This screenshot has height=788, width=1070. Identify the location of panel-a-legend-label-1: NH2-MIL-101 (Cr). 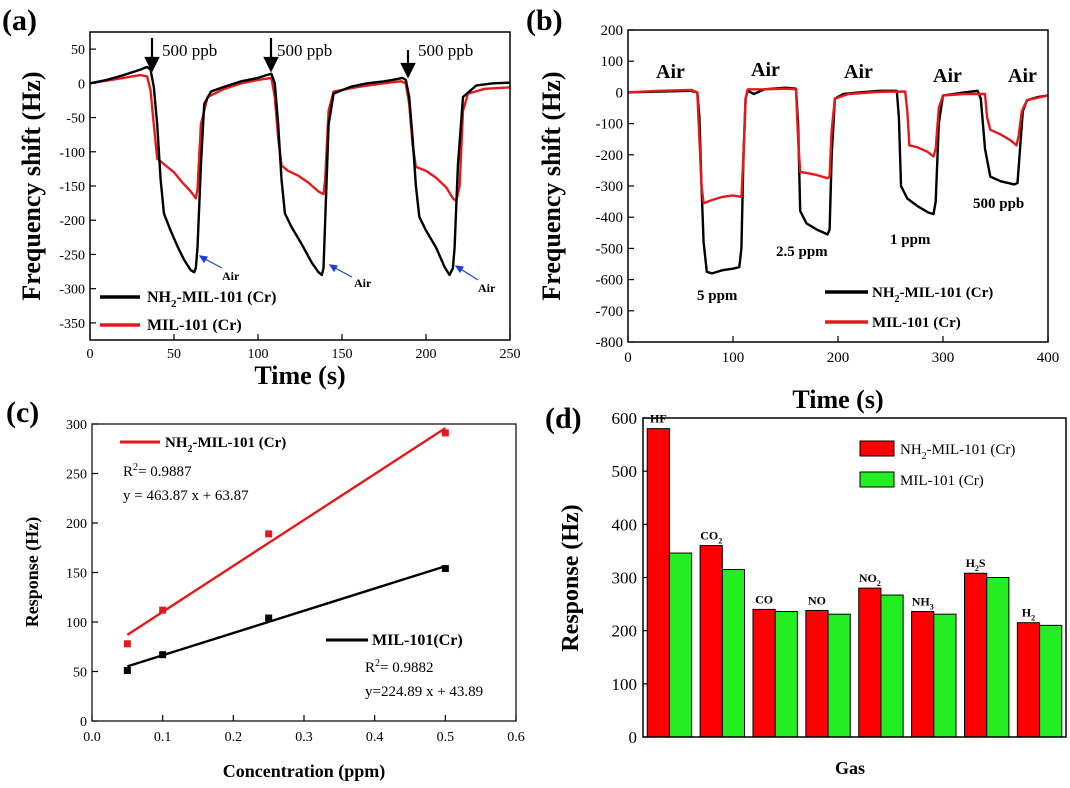
(211, 299).